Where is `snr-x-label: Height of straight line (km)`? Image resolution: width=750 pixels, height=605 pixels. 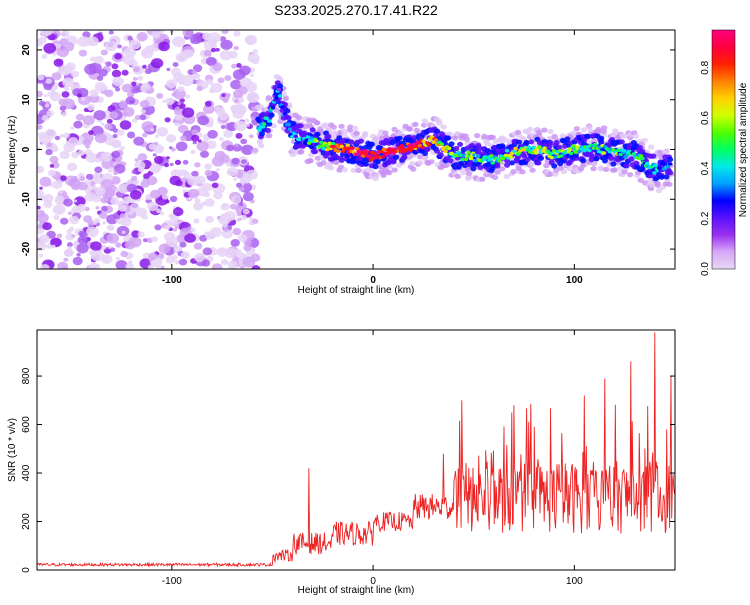
snr-x-label: Height of straight line (km) is located at coordinates (356, 590).